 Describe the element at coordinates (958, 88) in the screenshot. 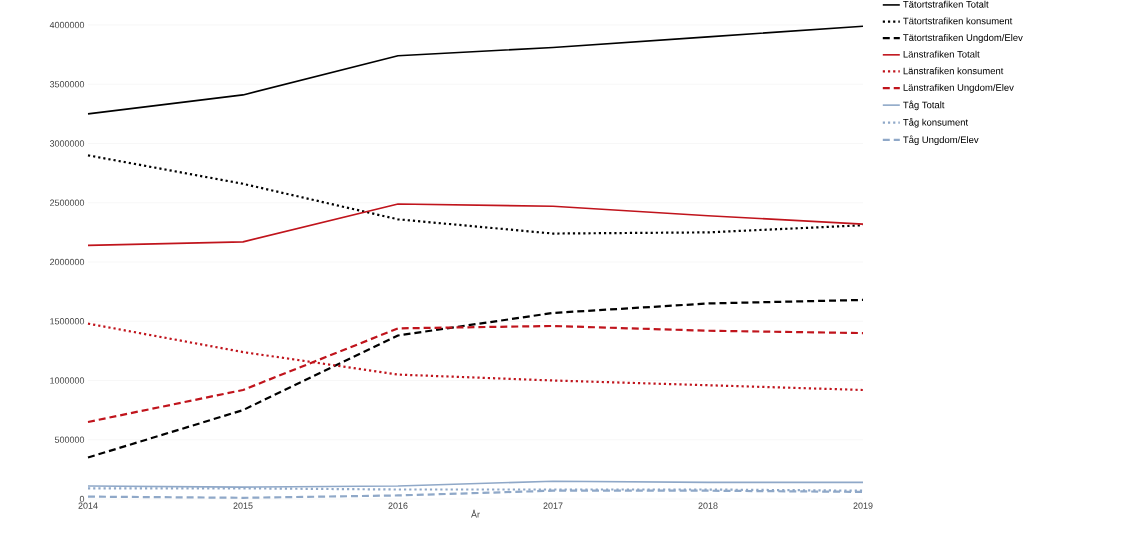

I see `legend-label: Länstrafiken Ungdom/Elev` at that location.